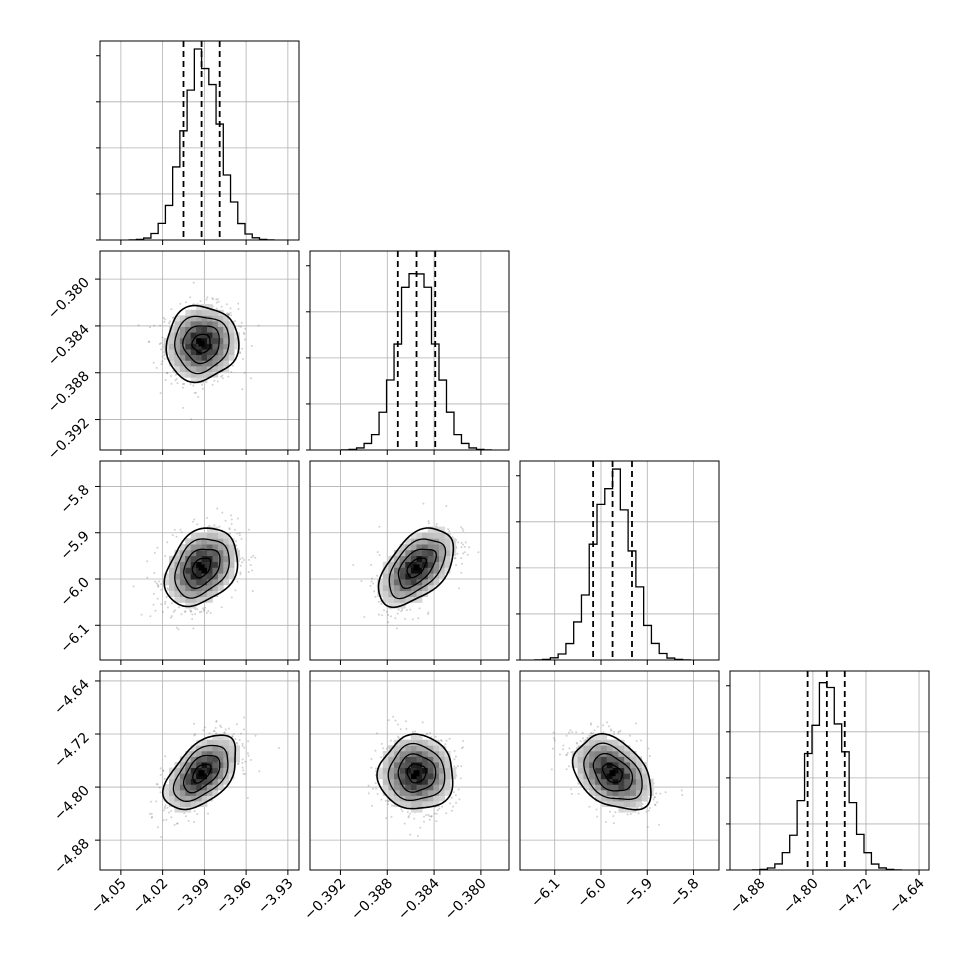 This screenshot has width=970, height=975. I want to click on scatter-points, so click(198, 351).